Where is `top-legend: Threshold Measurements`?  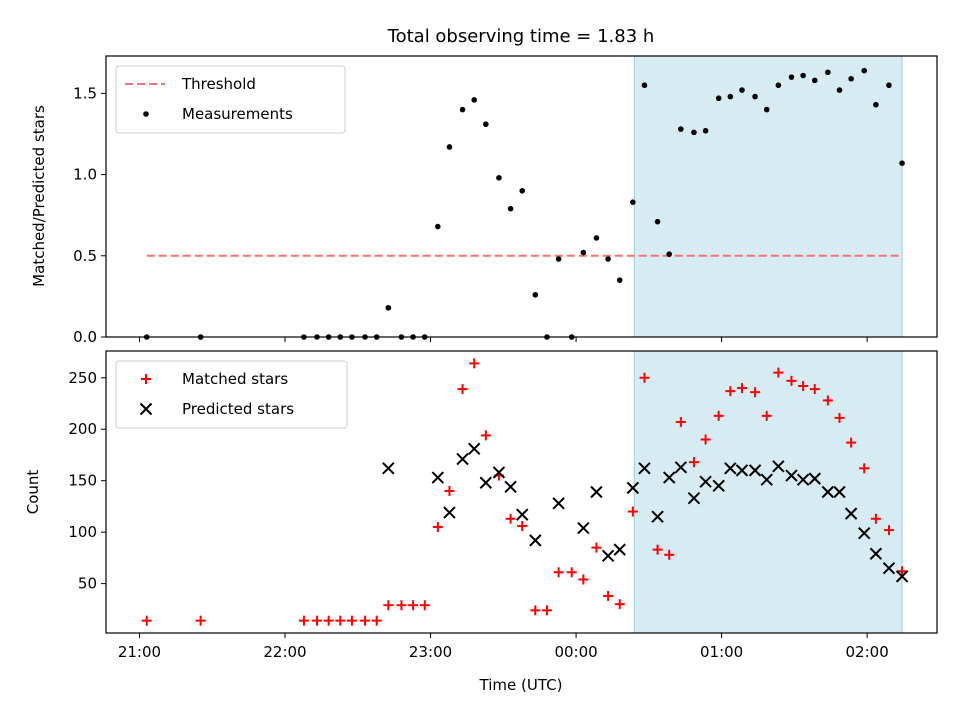
top-legend: Threshold Measurements is located at coordinates (230, 99).